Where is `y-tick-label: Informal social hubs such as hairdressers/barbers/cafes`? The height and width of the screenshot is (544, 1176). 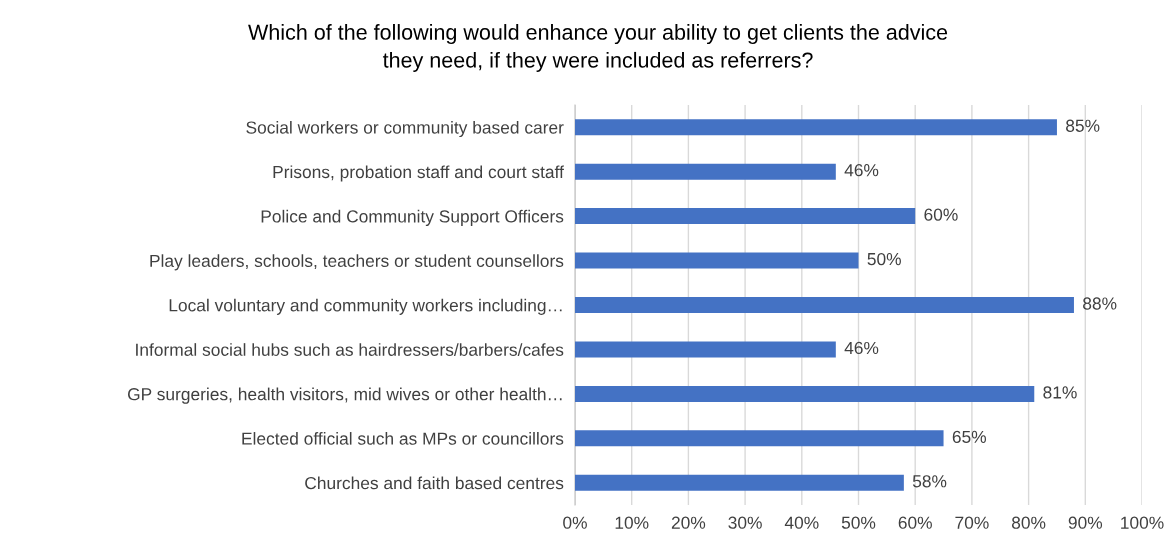 y-tick-label: Informal social hubs such as hairdressers/barbers/cafes is located at coordinates (350, 349).